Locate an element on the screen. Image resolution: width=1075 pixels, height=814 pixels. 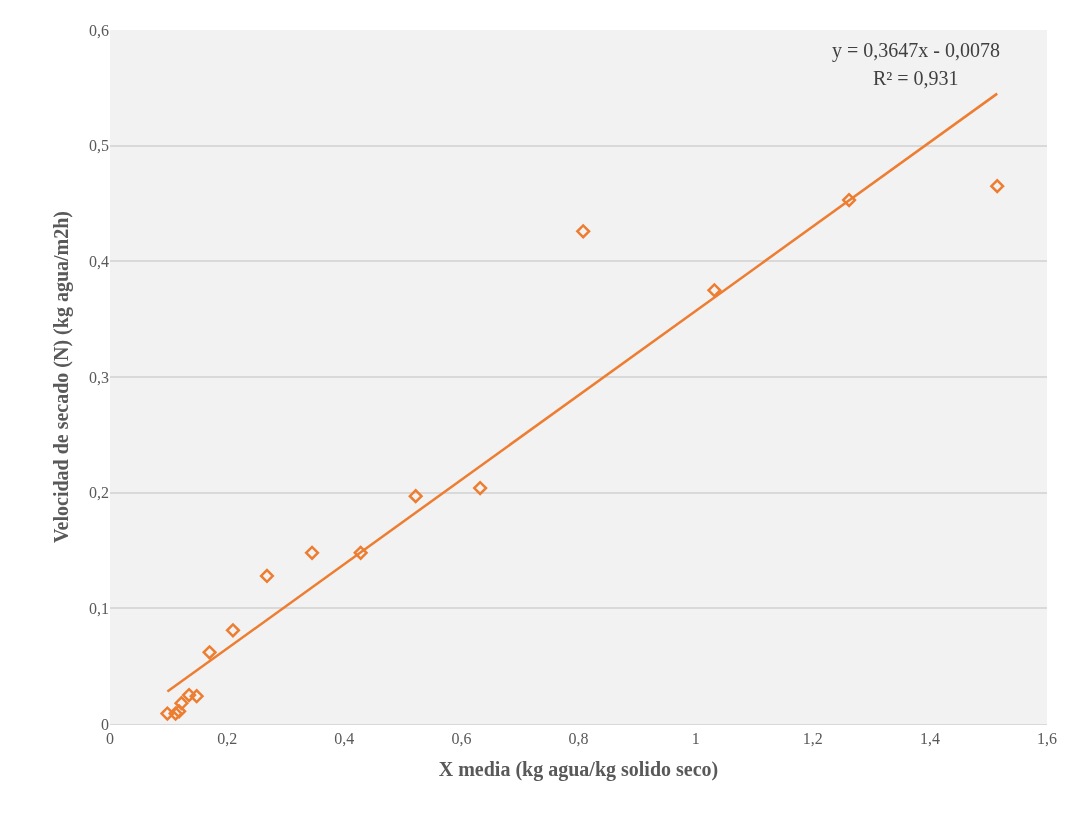
y-tick-label: 0,6 is located at coordinates (99, 30).